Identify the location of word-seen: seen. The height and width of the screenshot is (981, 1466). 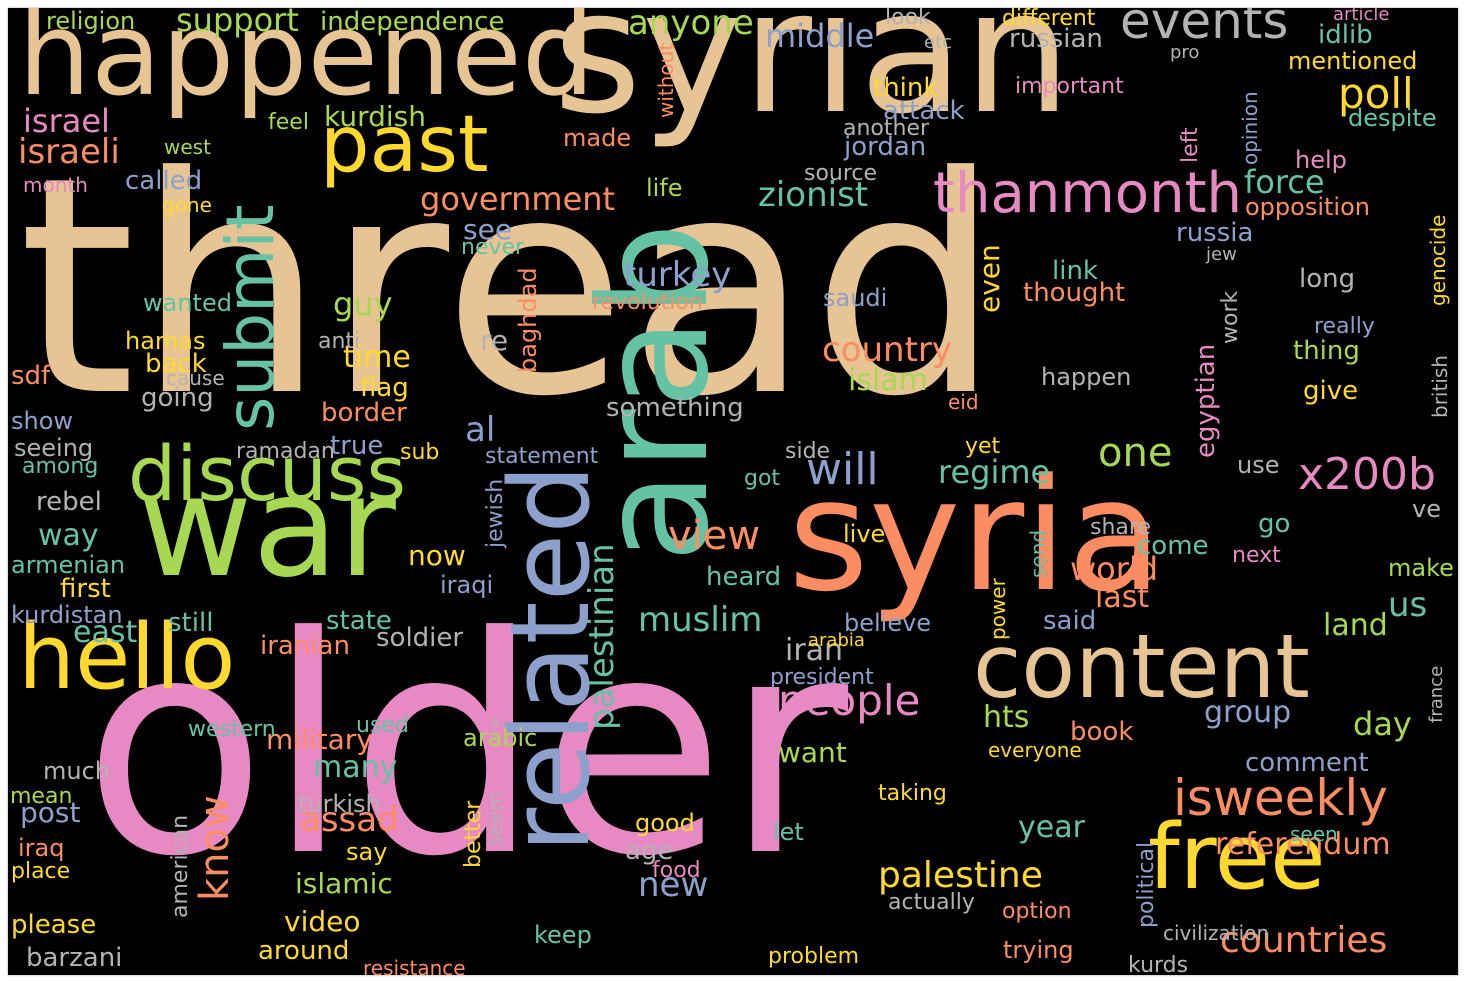
(1314, 834).